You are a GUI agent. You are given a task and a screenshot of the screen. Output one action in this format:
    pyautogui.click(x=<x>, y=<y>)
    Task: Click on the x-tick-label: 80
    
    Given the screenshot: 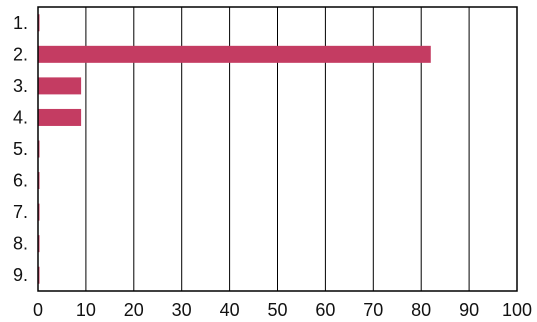 What is the action you would take?
    pyautogui.click(x=421, y=310)
    